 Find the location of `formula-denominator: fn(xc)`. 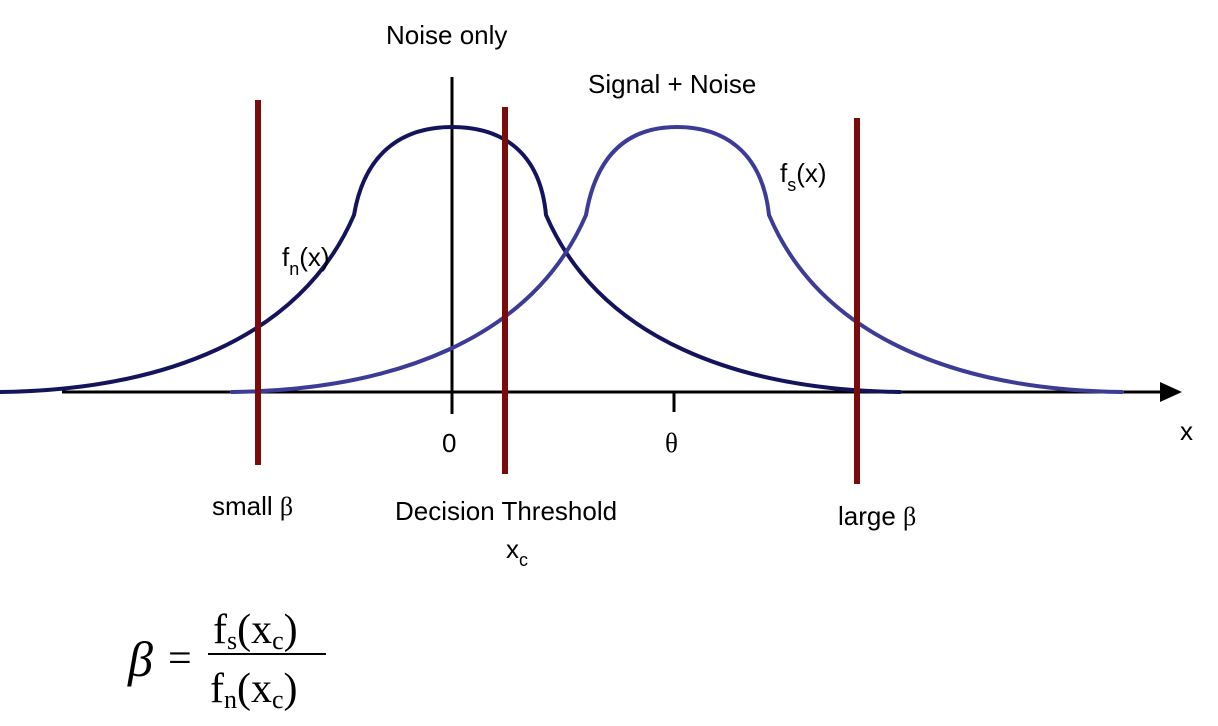

formula-denominator: fn(xc) is located at coordinates (254, 690).